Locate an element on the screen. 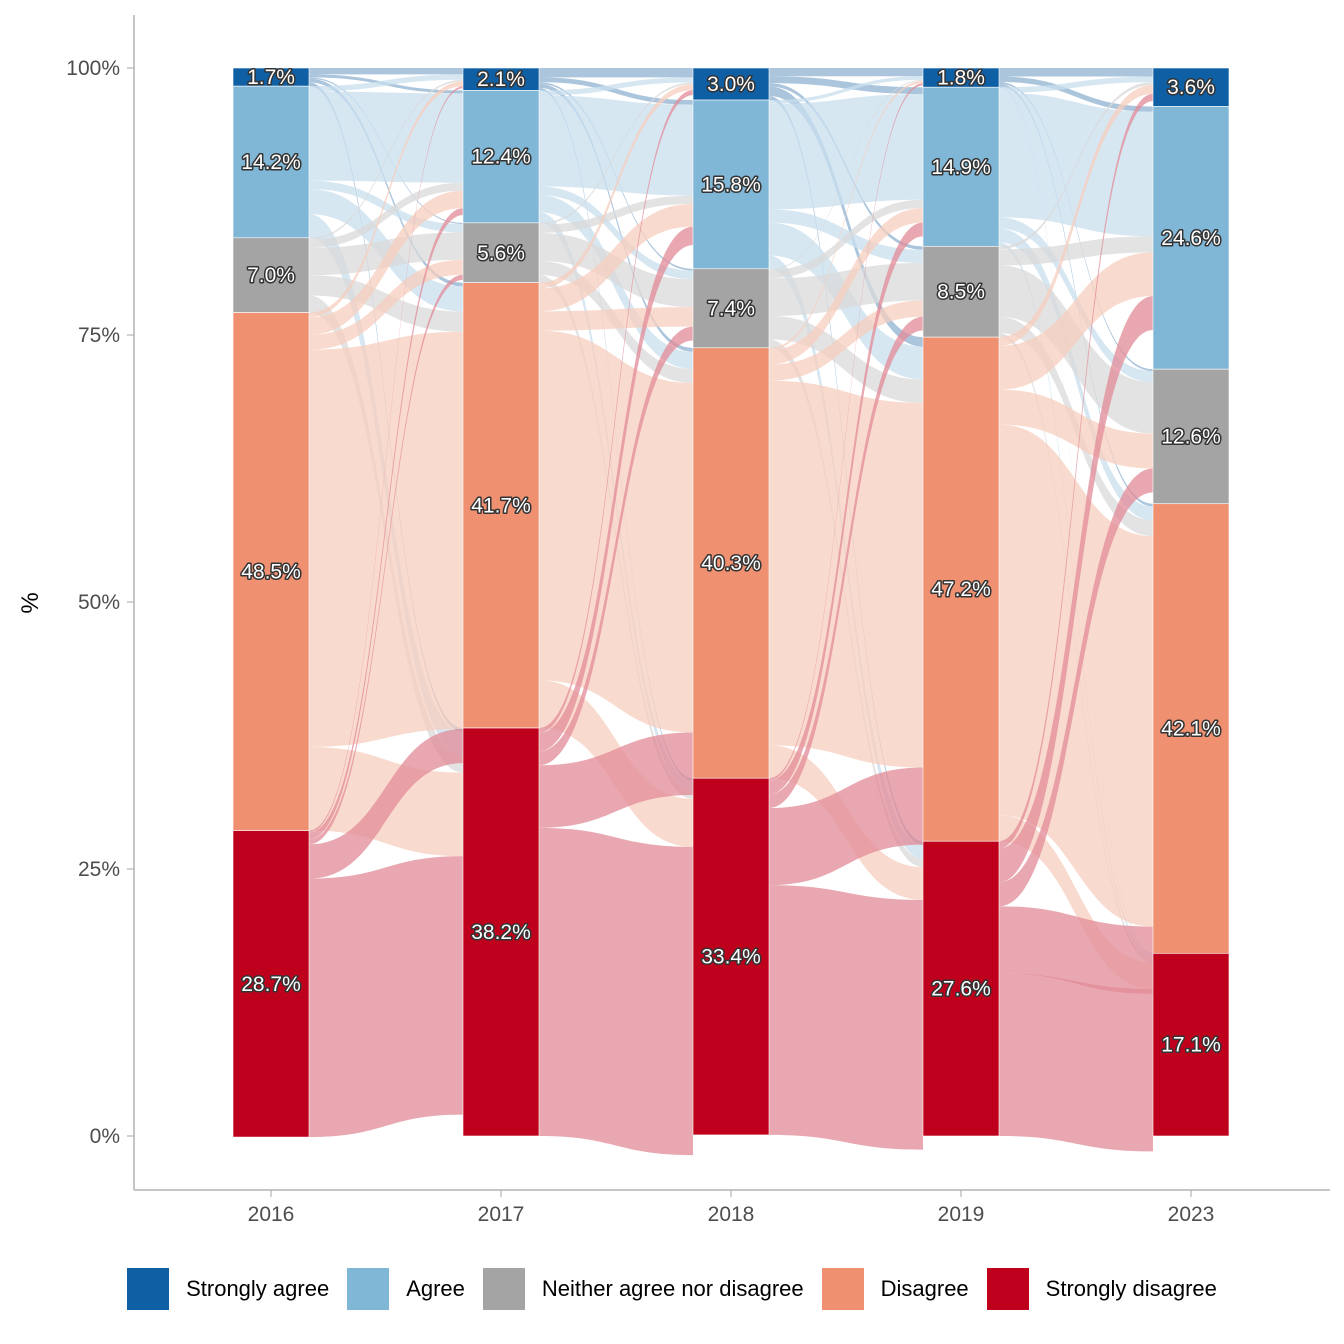  bar-value-label: 28.7% is located at coordinates (271, 984).